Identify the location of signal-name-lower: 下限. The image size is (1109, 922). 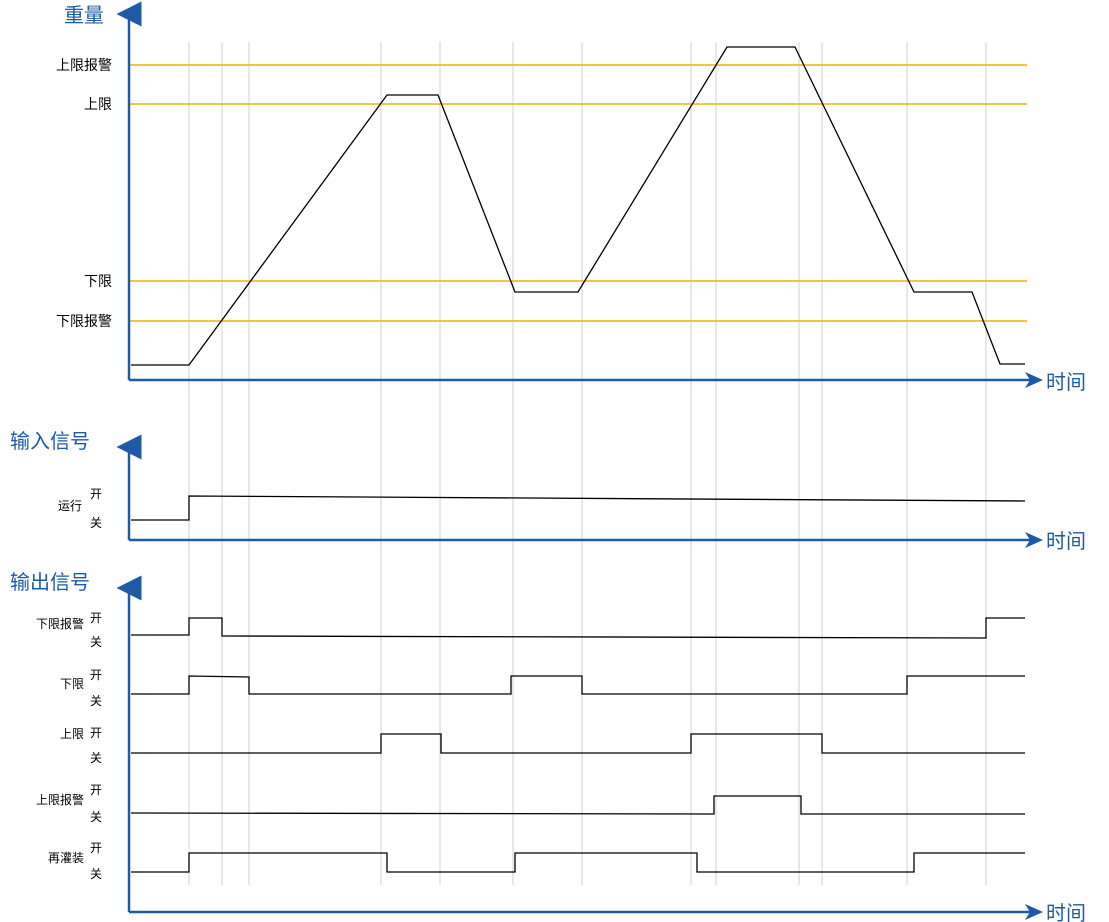
(72, 684).